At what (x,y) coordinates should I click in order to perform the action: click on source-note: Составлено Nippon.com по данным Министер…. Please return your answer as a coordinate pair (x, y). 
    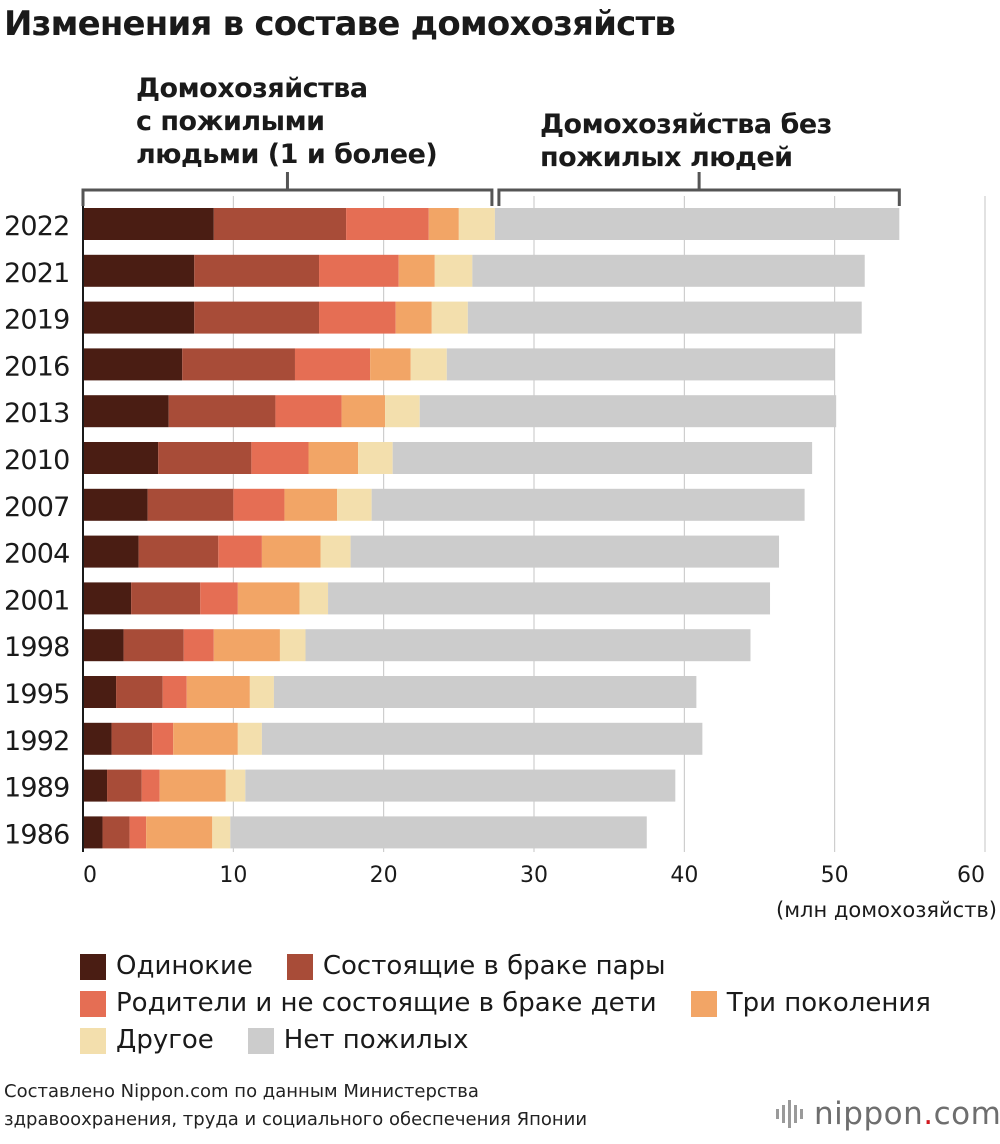
    Looking at the image, I should click on (296, 1105).